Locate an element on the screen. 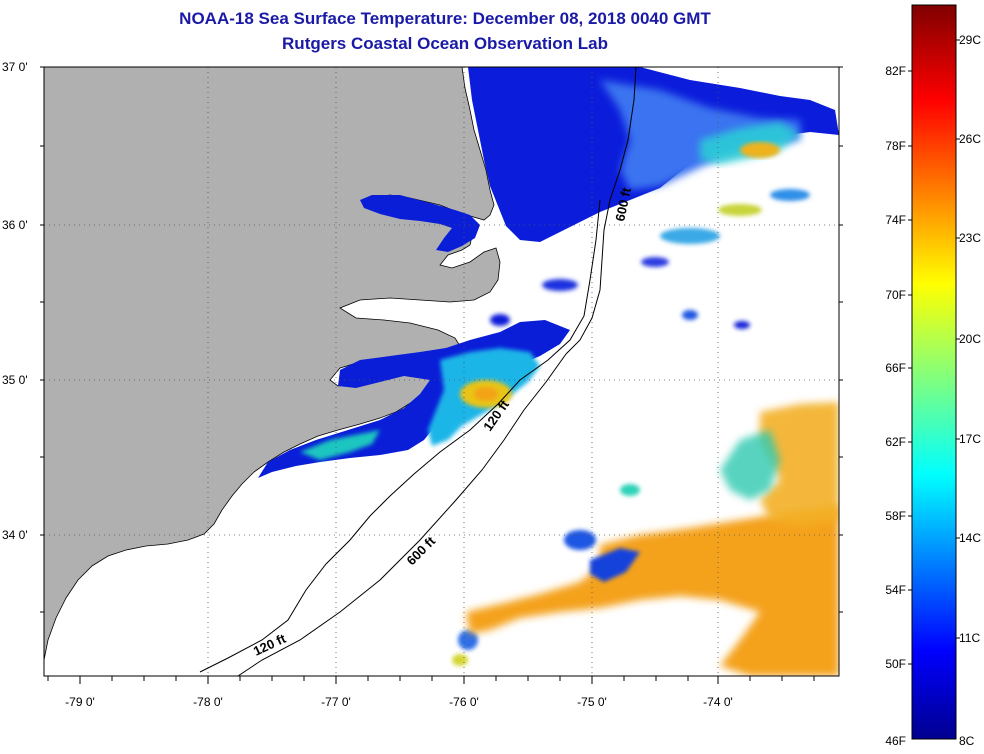 The height and width of the screenshot is (754, 984). colorbar-f-50: 50F is located at coordinates (895, 664).